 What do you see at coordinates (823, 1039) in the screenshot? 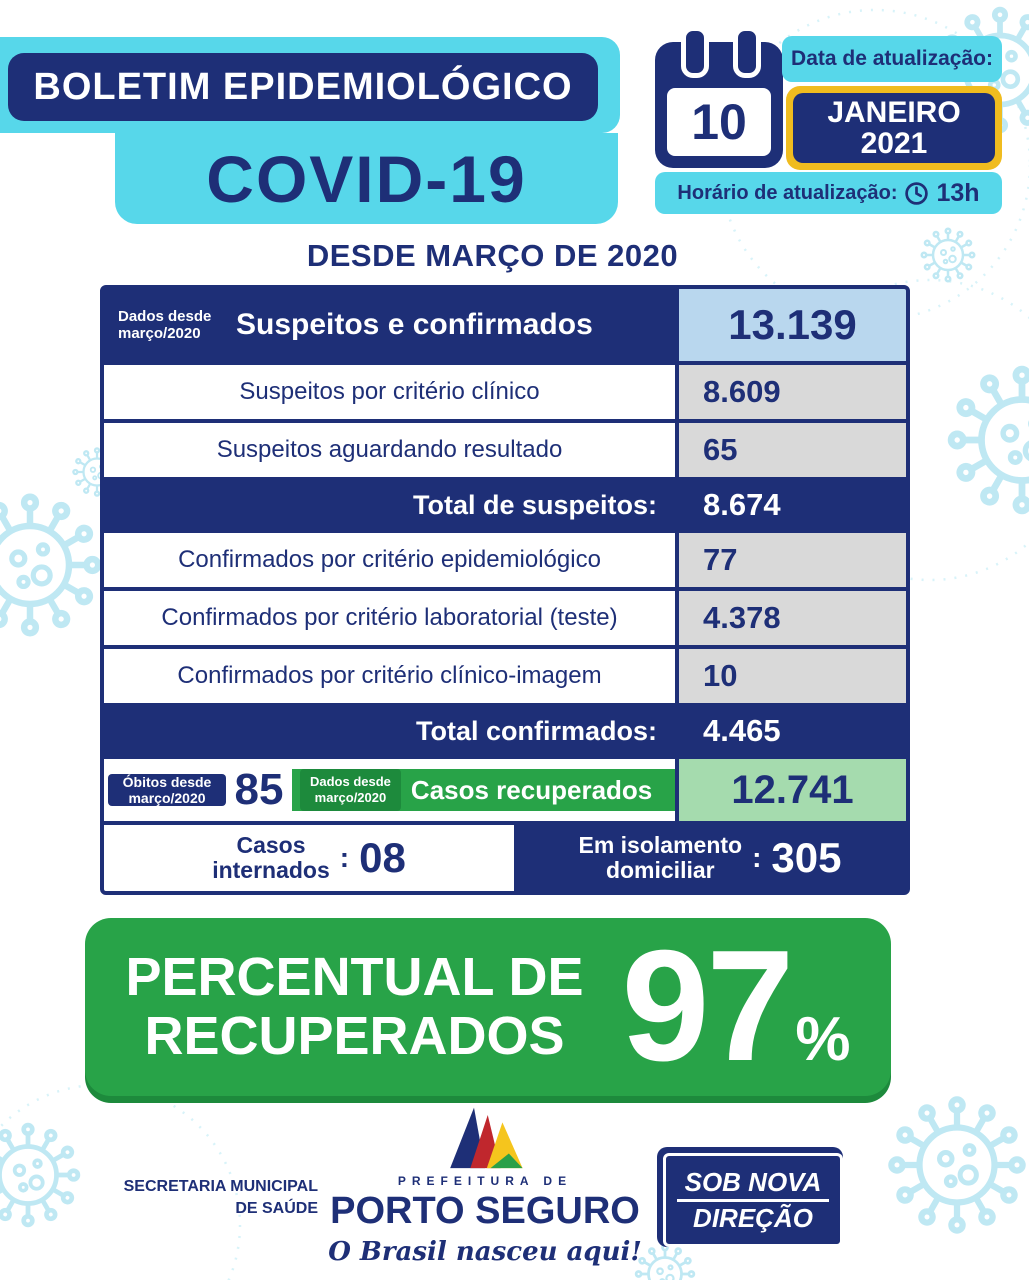
I see `percent-sign: %` at bounding box center [823, 1039].